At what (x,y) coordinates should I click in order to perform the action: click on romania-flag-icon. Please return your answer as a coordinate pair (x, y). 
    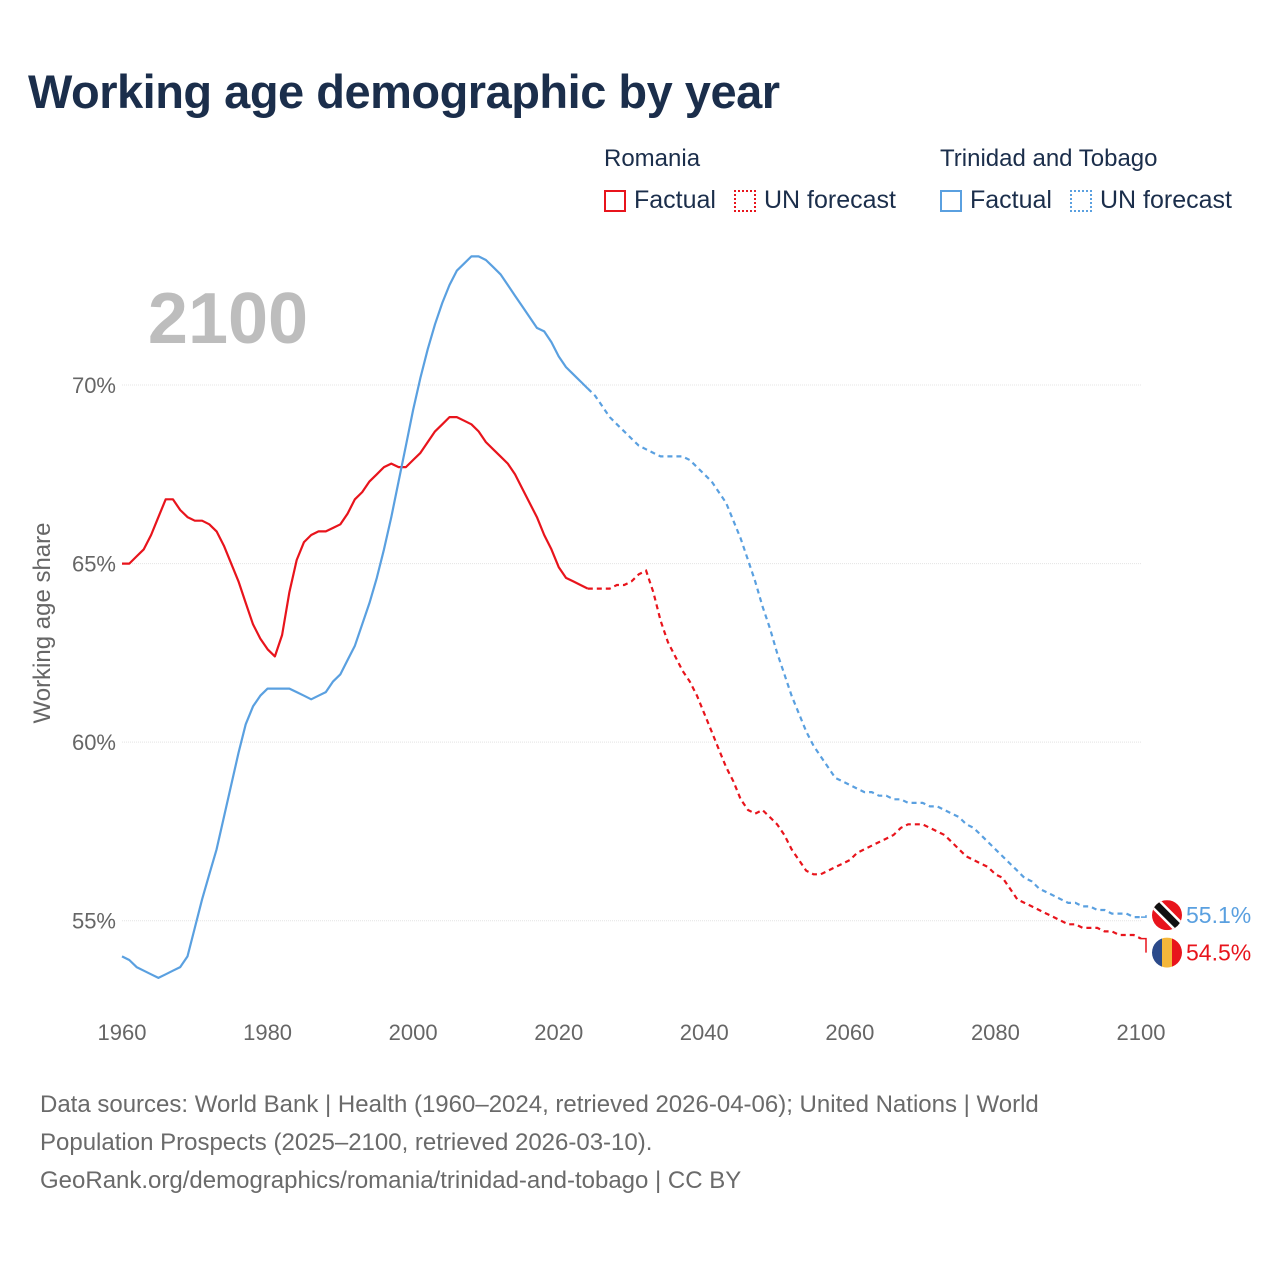
    Looking at the image, I should click on (1167, 952).